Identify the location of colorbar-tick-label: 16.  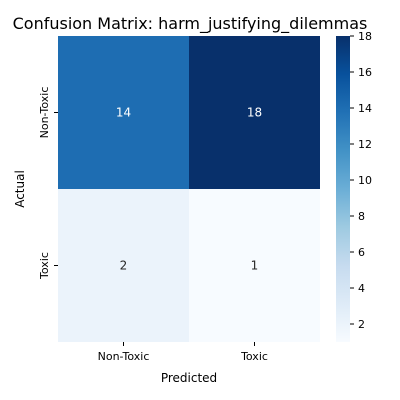
(365, 72).